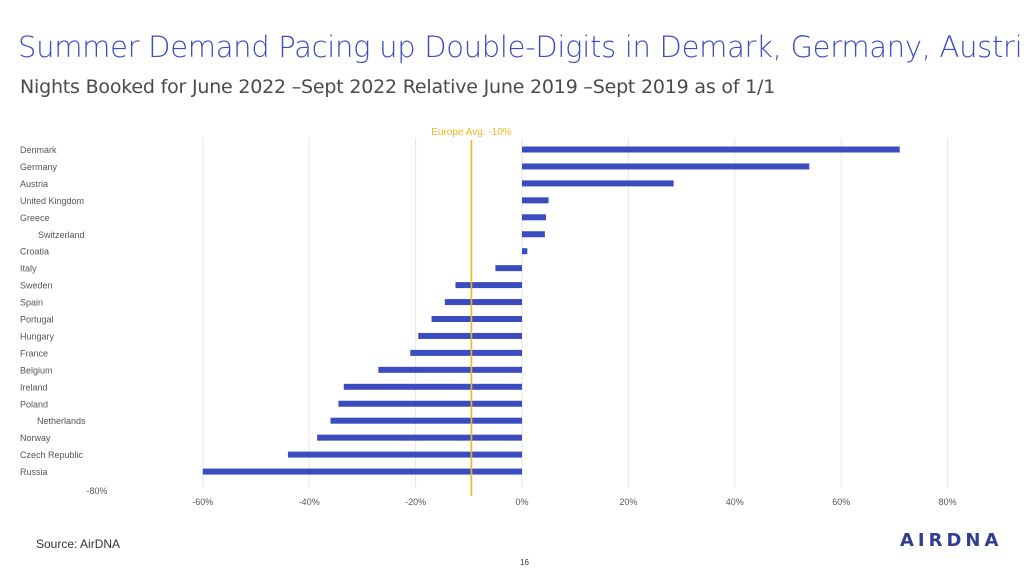 This screenshot has height=576, width=1024. I want to click on category-label: France, so click(34, 353).